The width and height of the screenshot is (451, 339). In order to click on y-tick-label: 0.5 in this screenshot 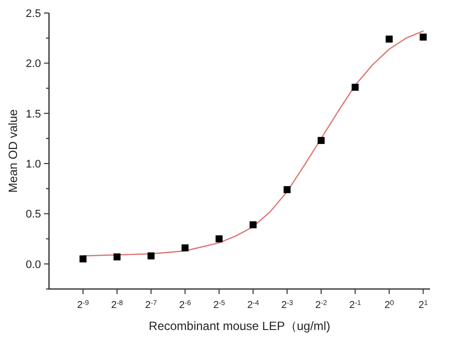, I will do `click(33, 214)`.